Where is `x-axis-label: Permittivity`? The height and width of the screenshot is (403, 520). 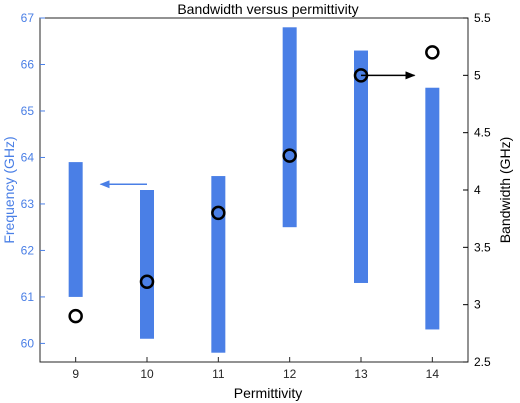 x-axis-label: Permittivity is located at coordinates (268, 393).